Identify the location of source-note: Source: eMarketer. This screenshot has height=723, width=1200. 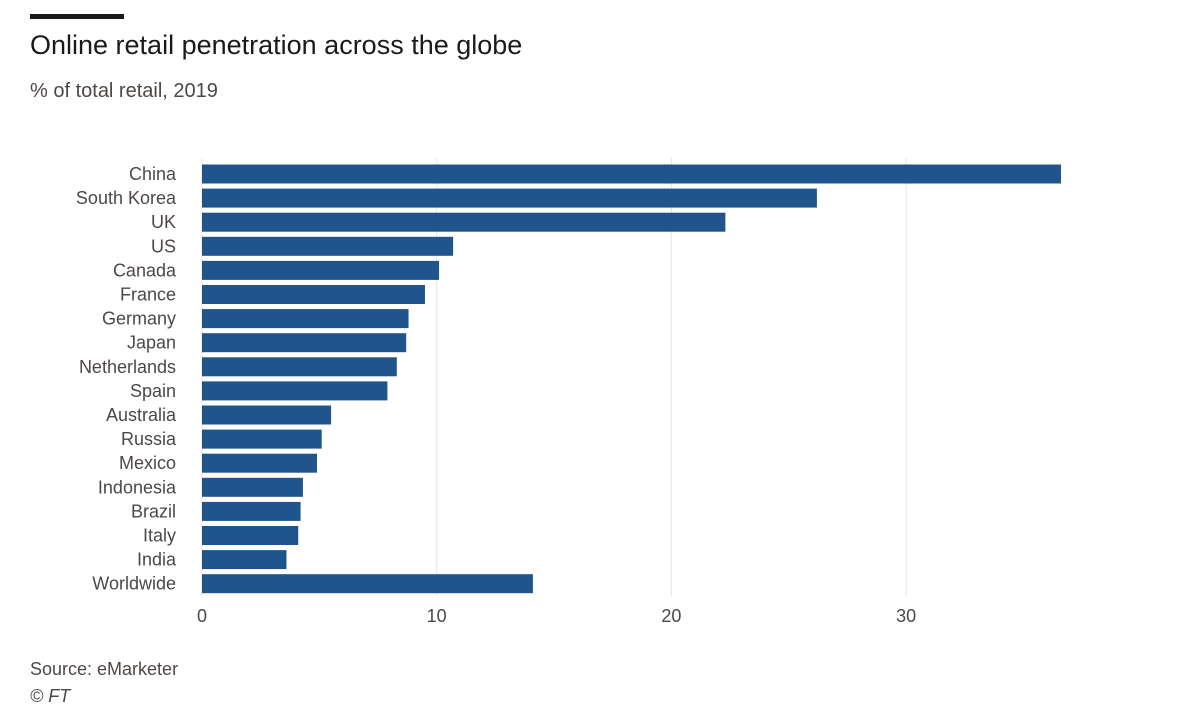
(104, 669).